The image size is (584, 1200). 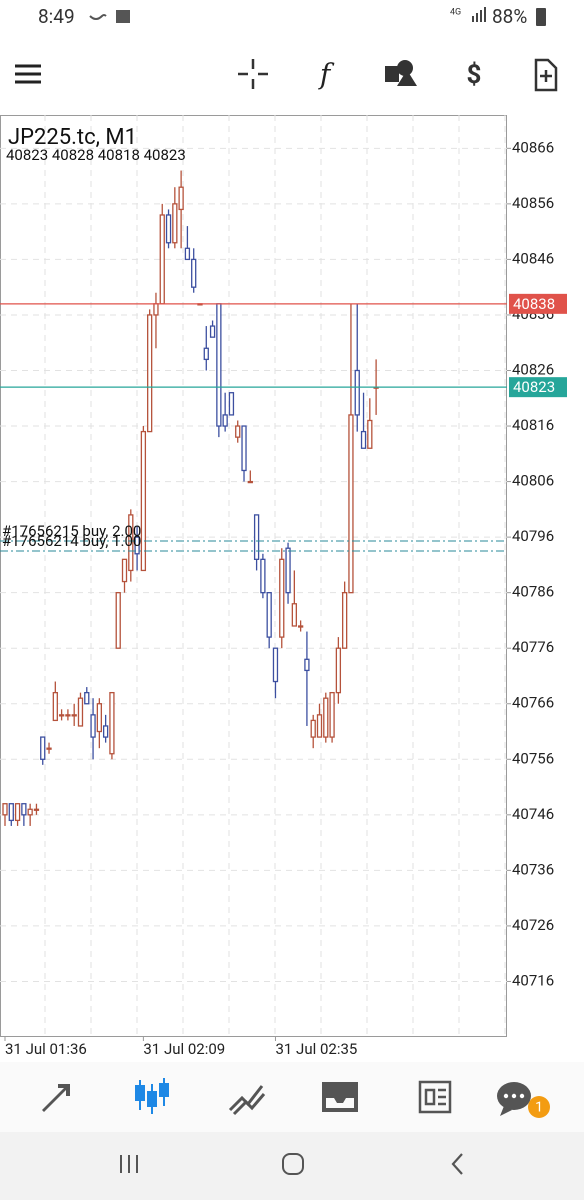 I want to click on x-tick-label: 31 Jul 02:35, so click(x=316, y=1049).